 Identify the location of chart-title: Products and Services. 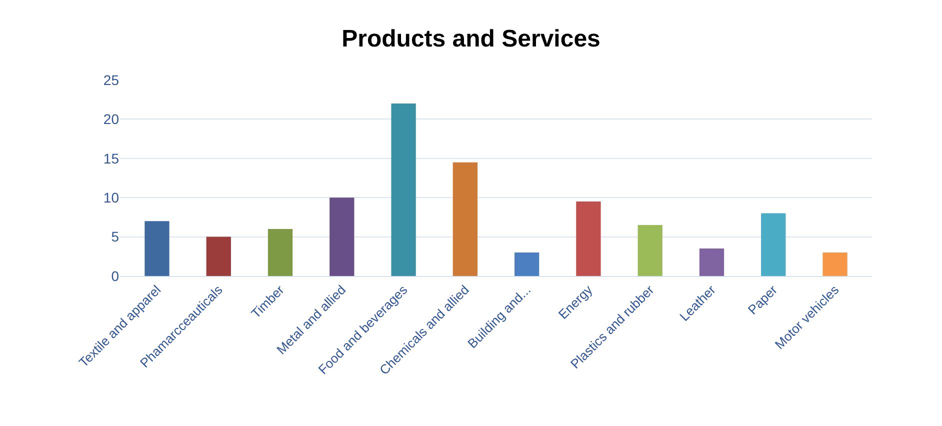
(471, 39).